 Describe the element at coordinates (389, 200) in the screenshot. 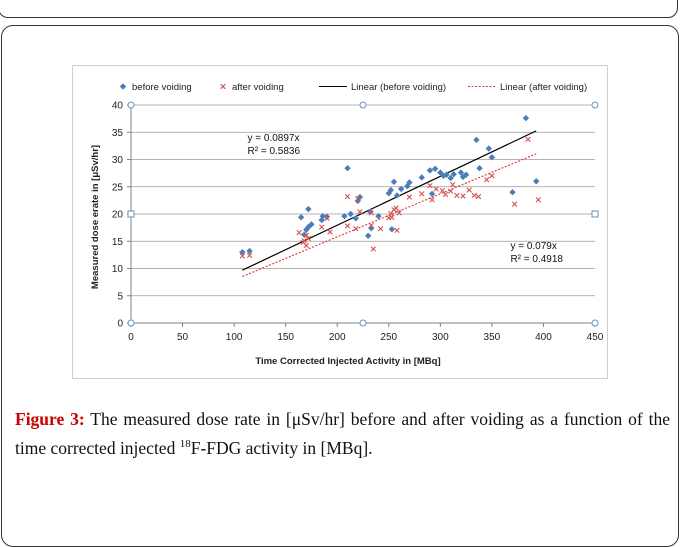

I see `trendline-before-voiding` at that location.